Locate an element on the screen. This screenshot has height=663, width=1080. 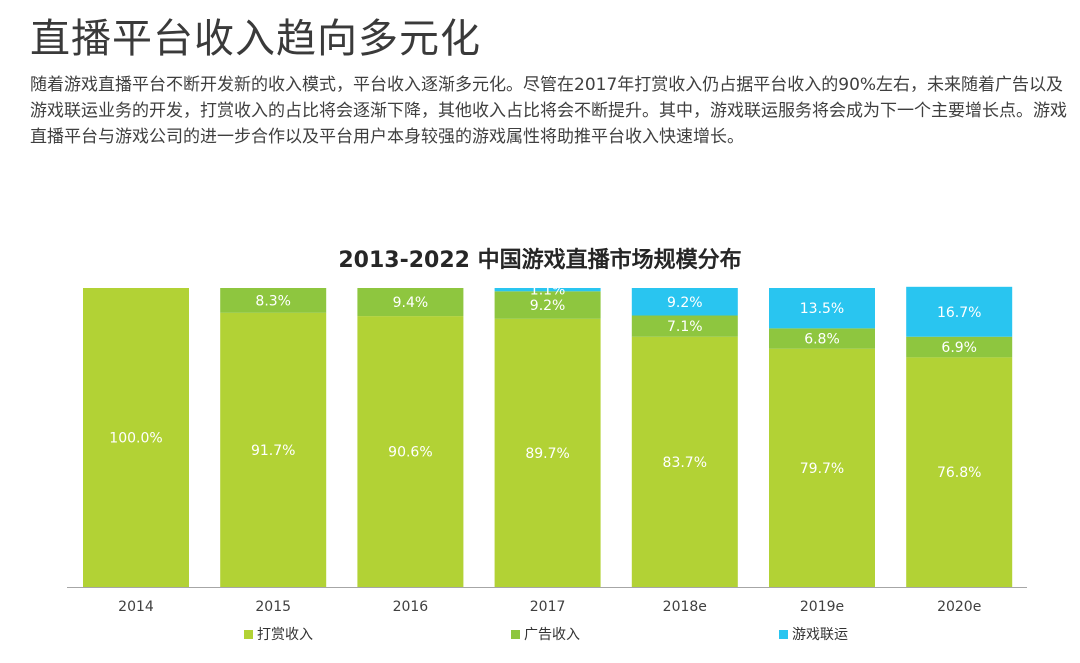
data-label-2019e-s2: 13.5% is located at coordinates (822, 309).